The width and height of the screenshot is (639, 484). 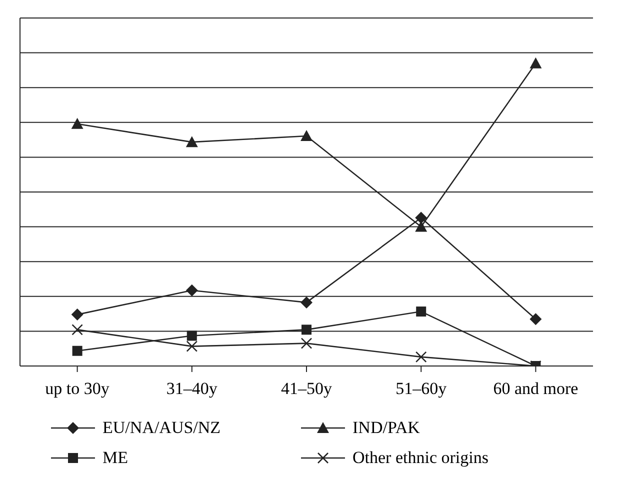 What do you see at coordinates (115, 458) in the screenshot?
I see `legend-label: ME` at bounding box center [115, 458].